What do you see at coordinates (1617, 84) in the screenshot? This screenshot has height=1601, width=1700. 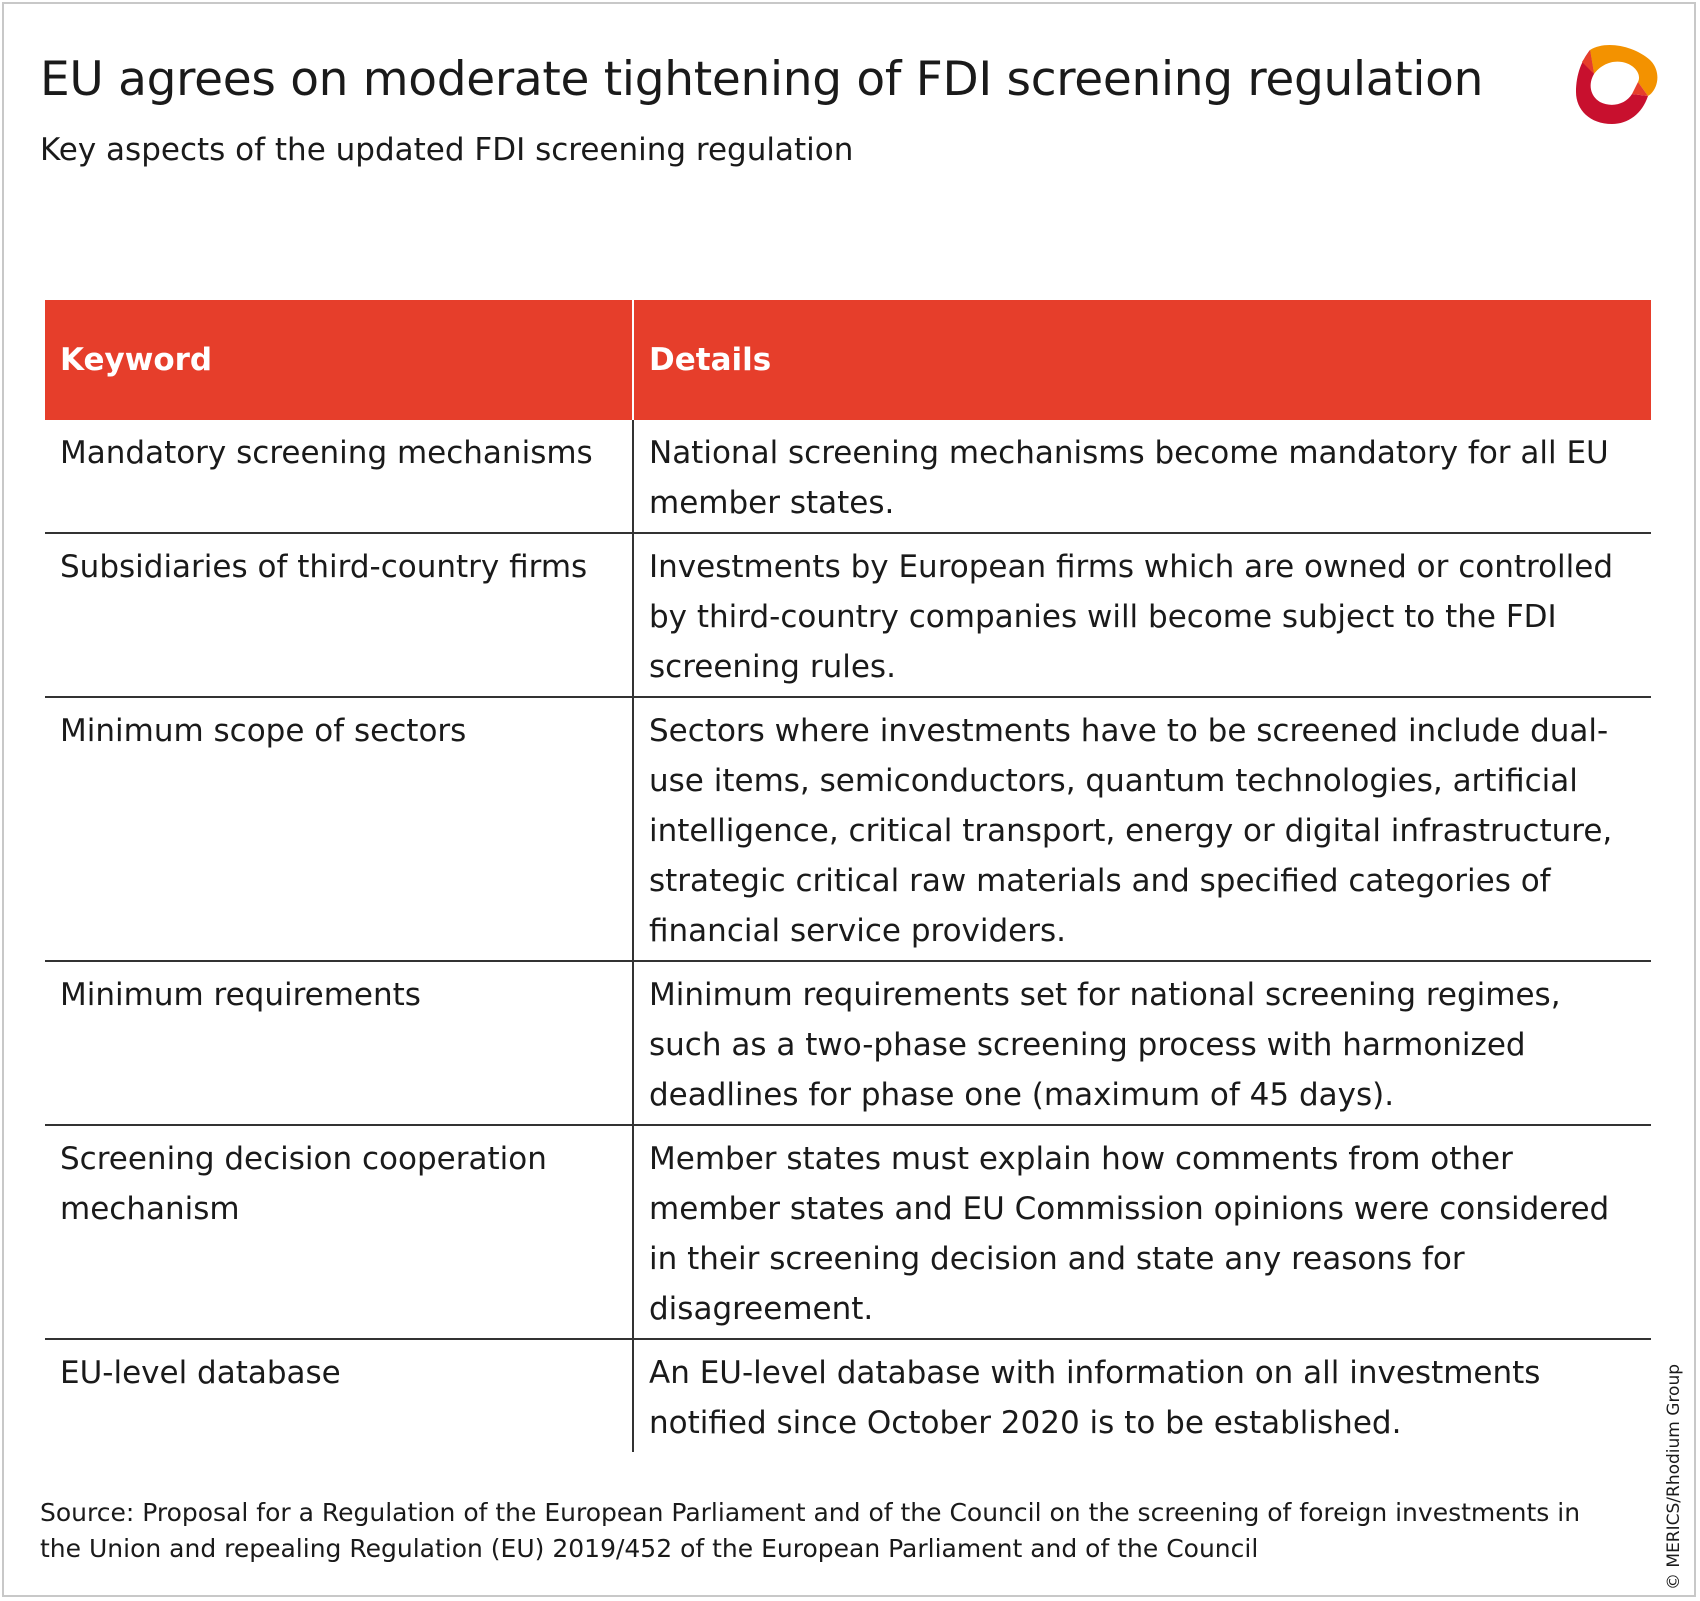 I see `merics-logo-icon` at bounding box center [1617, 84].